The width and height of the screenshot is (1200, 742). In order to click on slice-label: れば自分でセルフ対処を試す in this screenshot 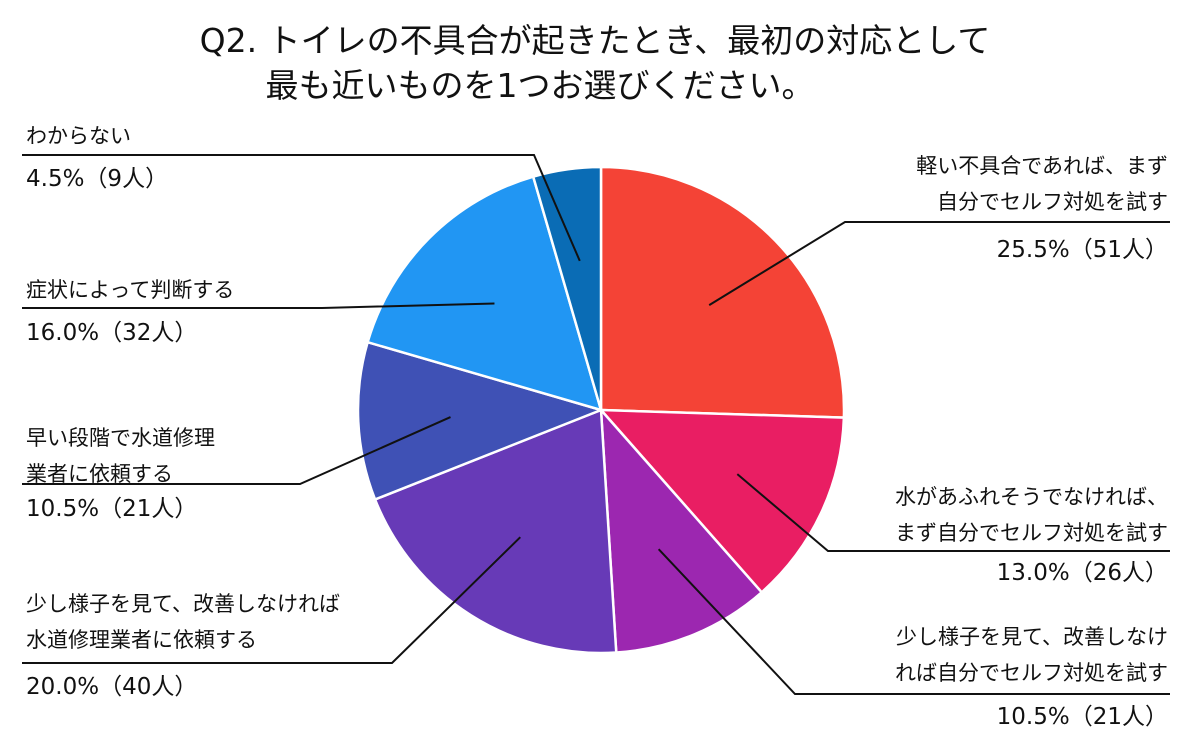, I will do `click(1031, 673)`.